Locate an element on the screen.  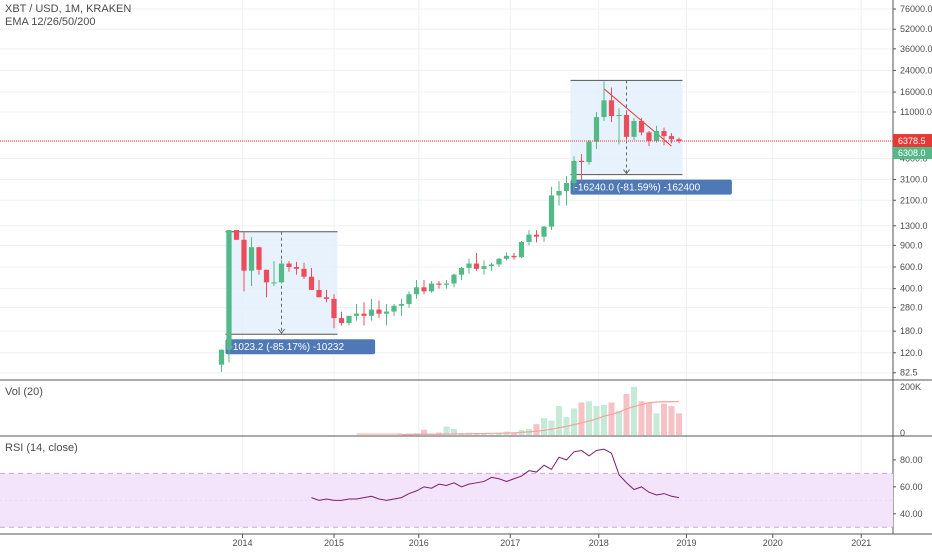
current-price-tag-label: 6378.5 is located at coordinates (912, 141).